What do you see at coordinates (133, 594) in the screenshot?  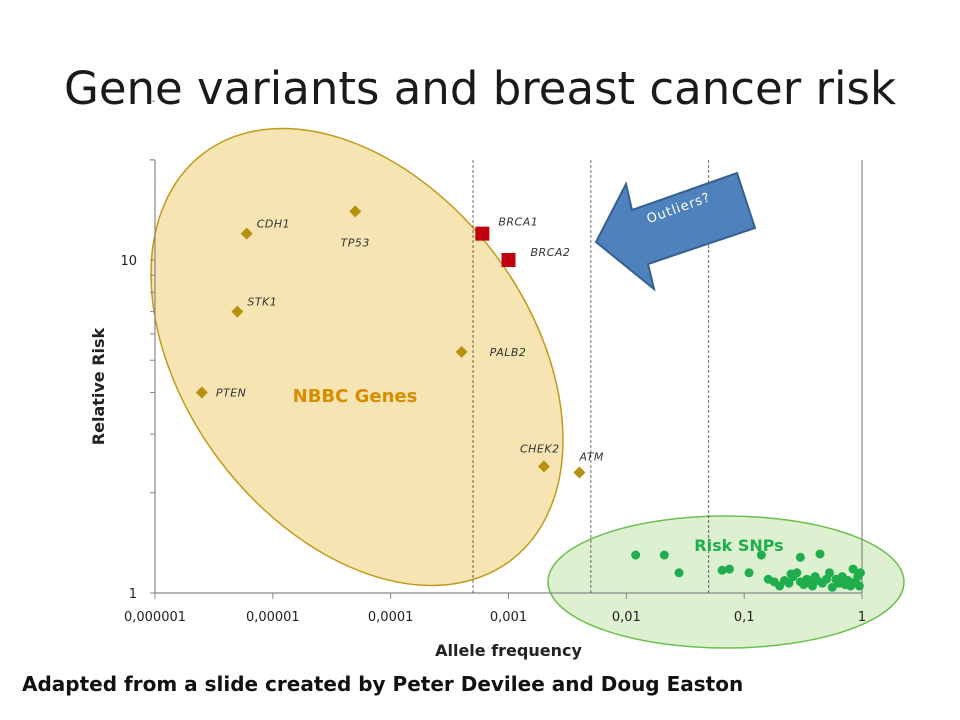 I see `y-tick-label: 1` at bounding box center [133, 594].